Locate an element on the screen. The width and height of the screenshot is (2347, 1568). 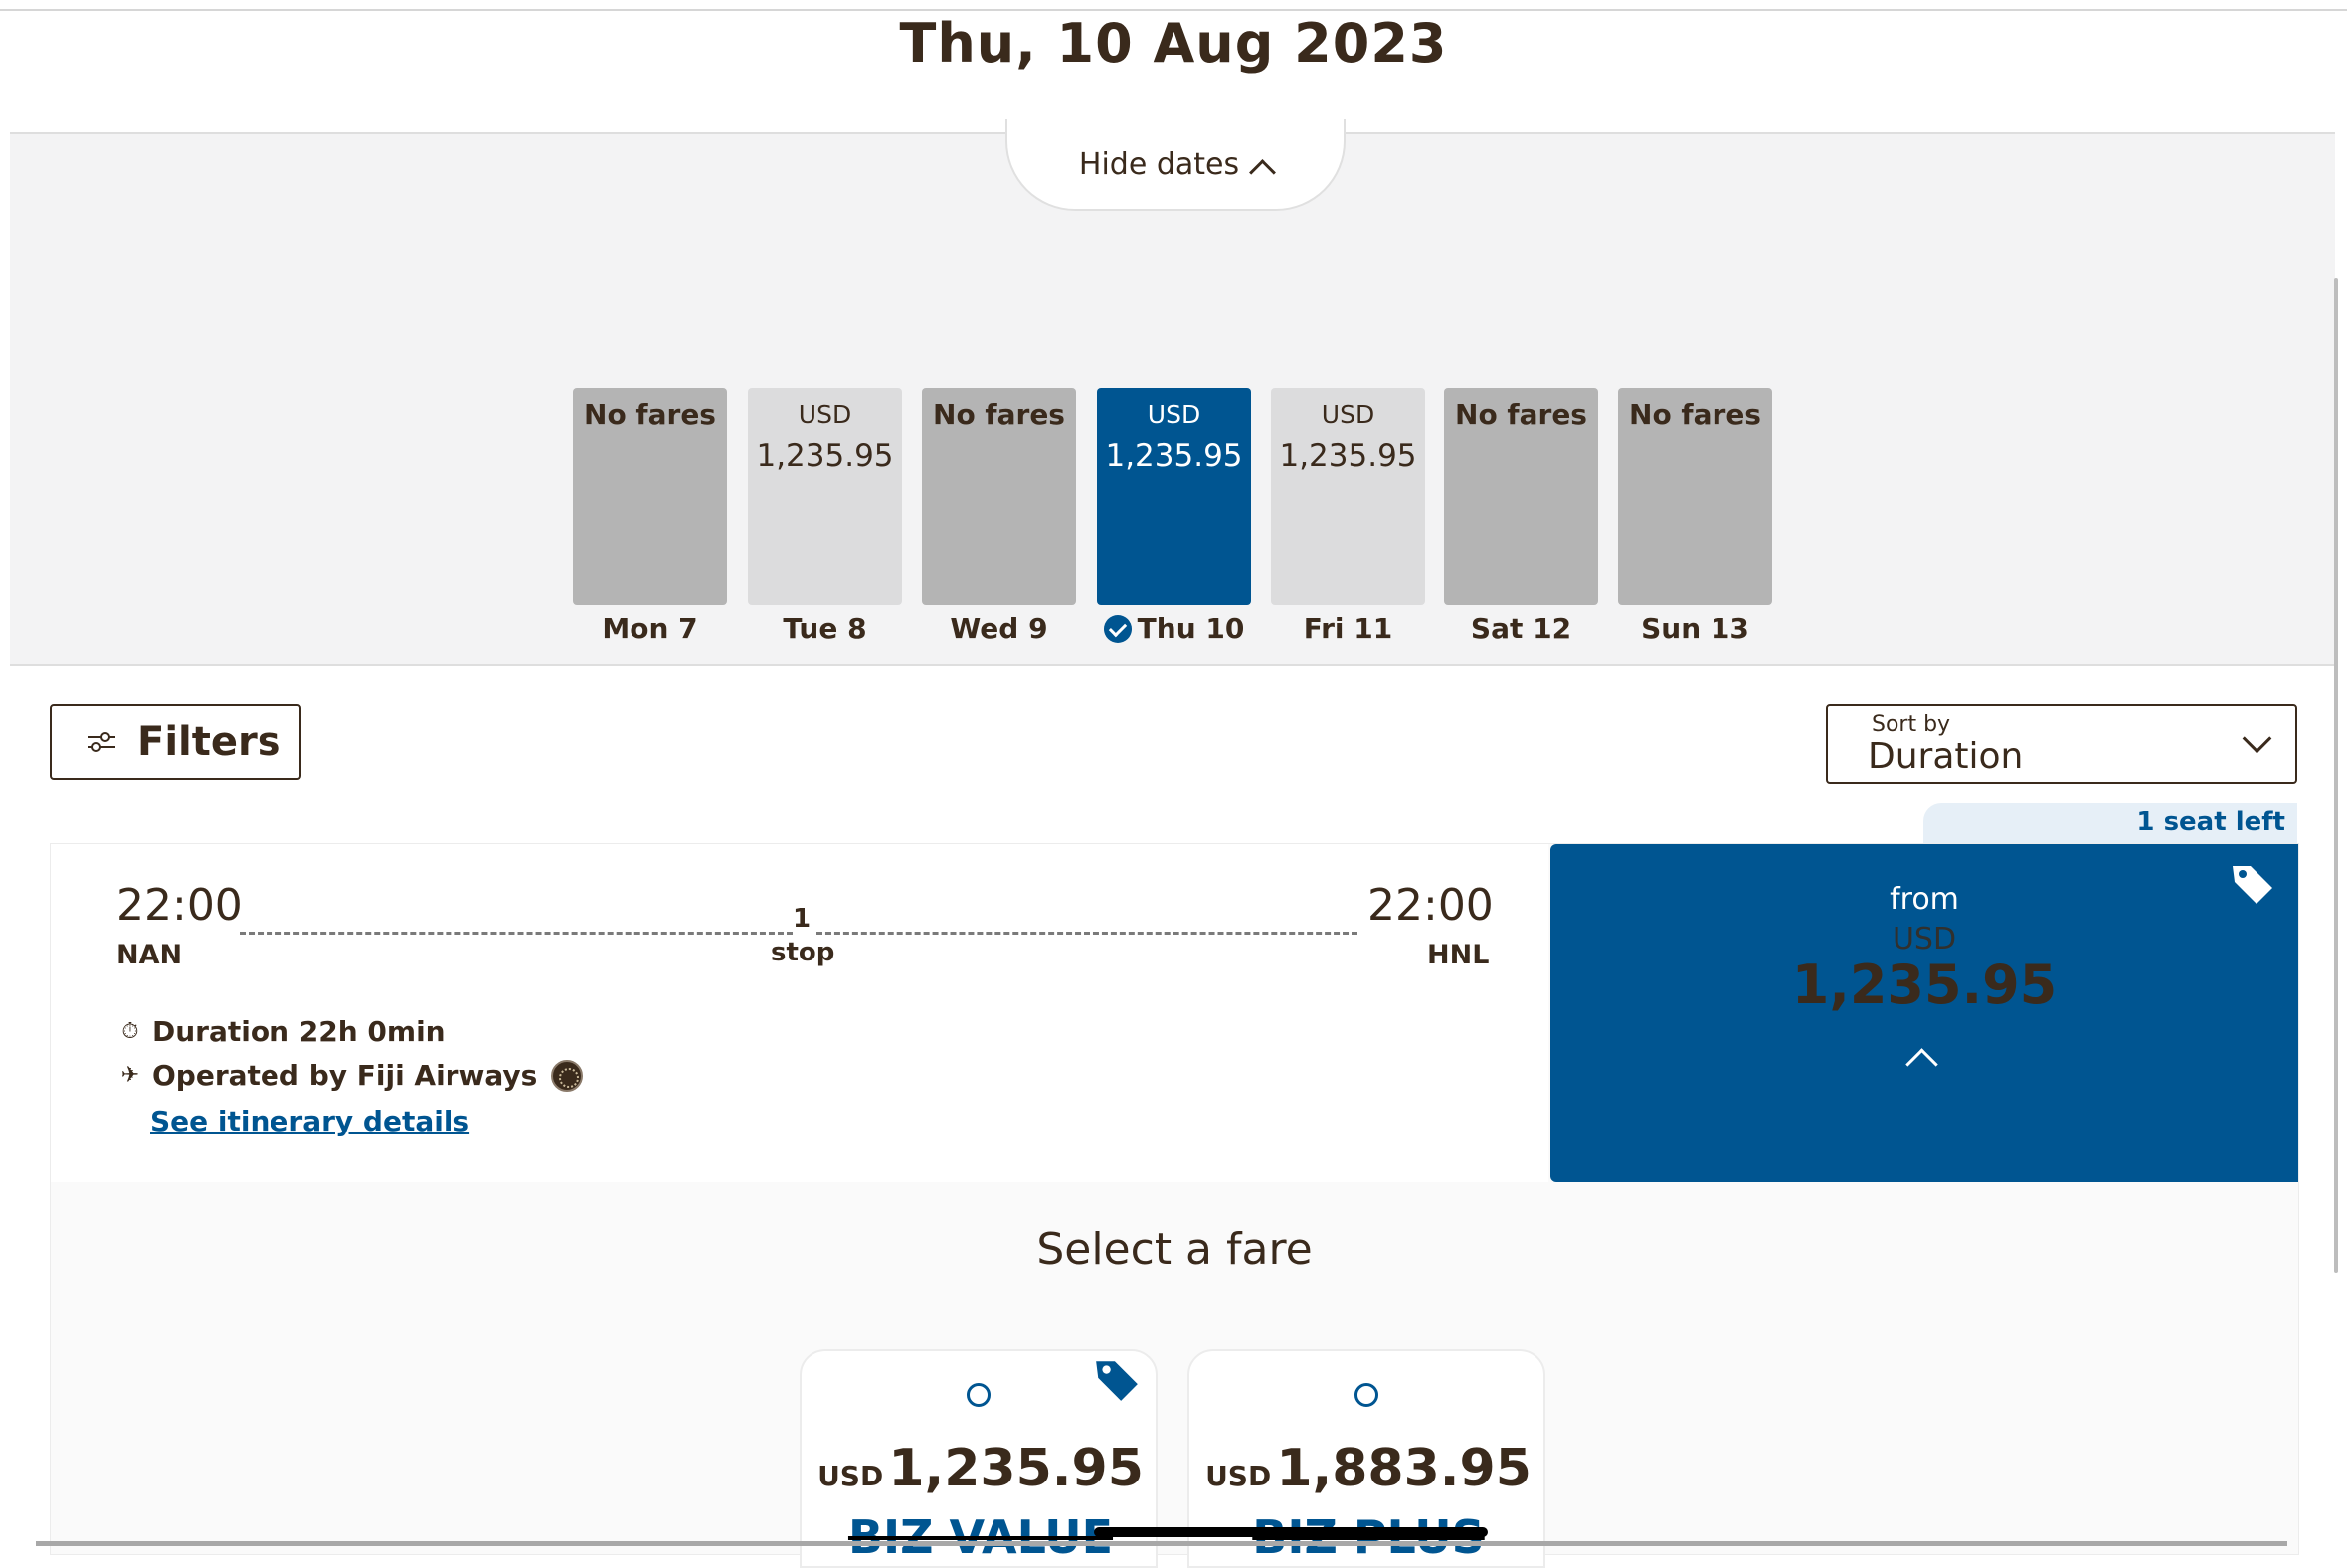
fare-amount: 1,883.95 is located at coordinates (1404, 1468).